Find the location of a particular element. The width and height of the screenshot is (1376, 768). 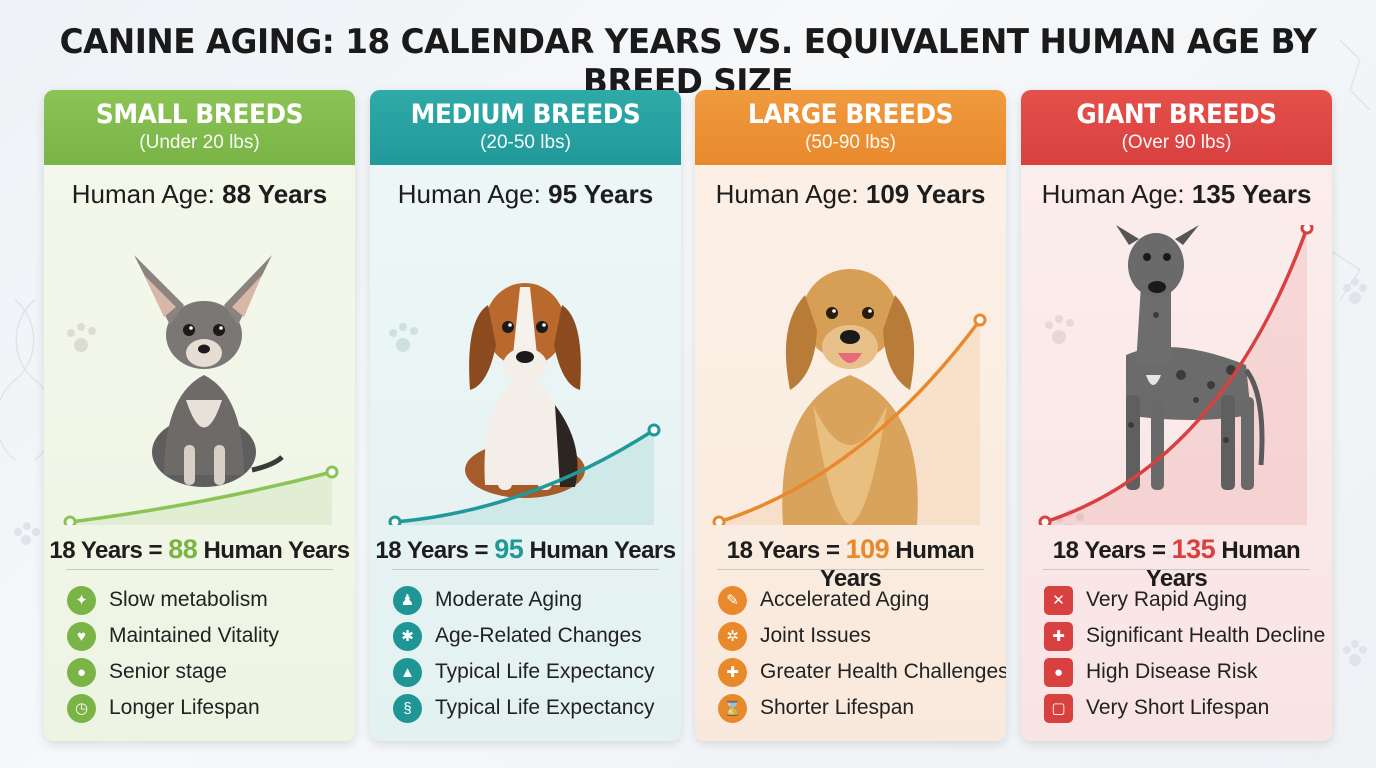

human-age-value: 95 Years is located at coordinates (601, 194).